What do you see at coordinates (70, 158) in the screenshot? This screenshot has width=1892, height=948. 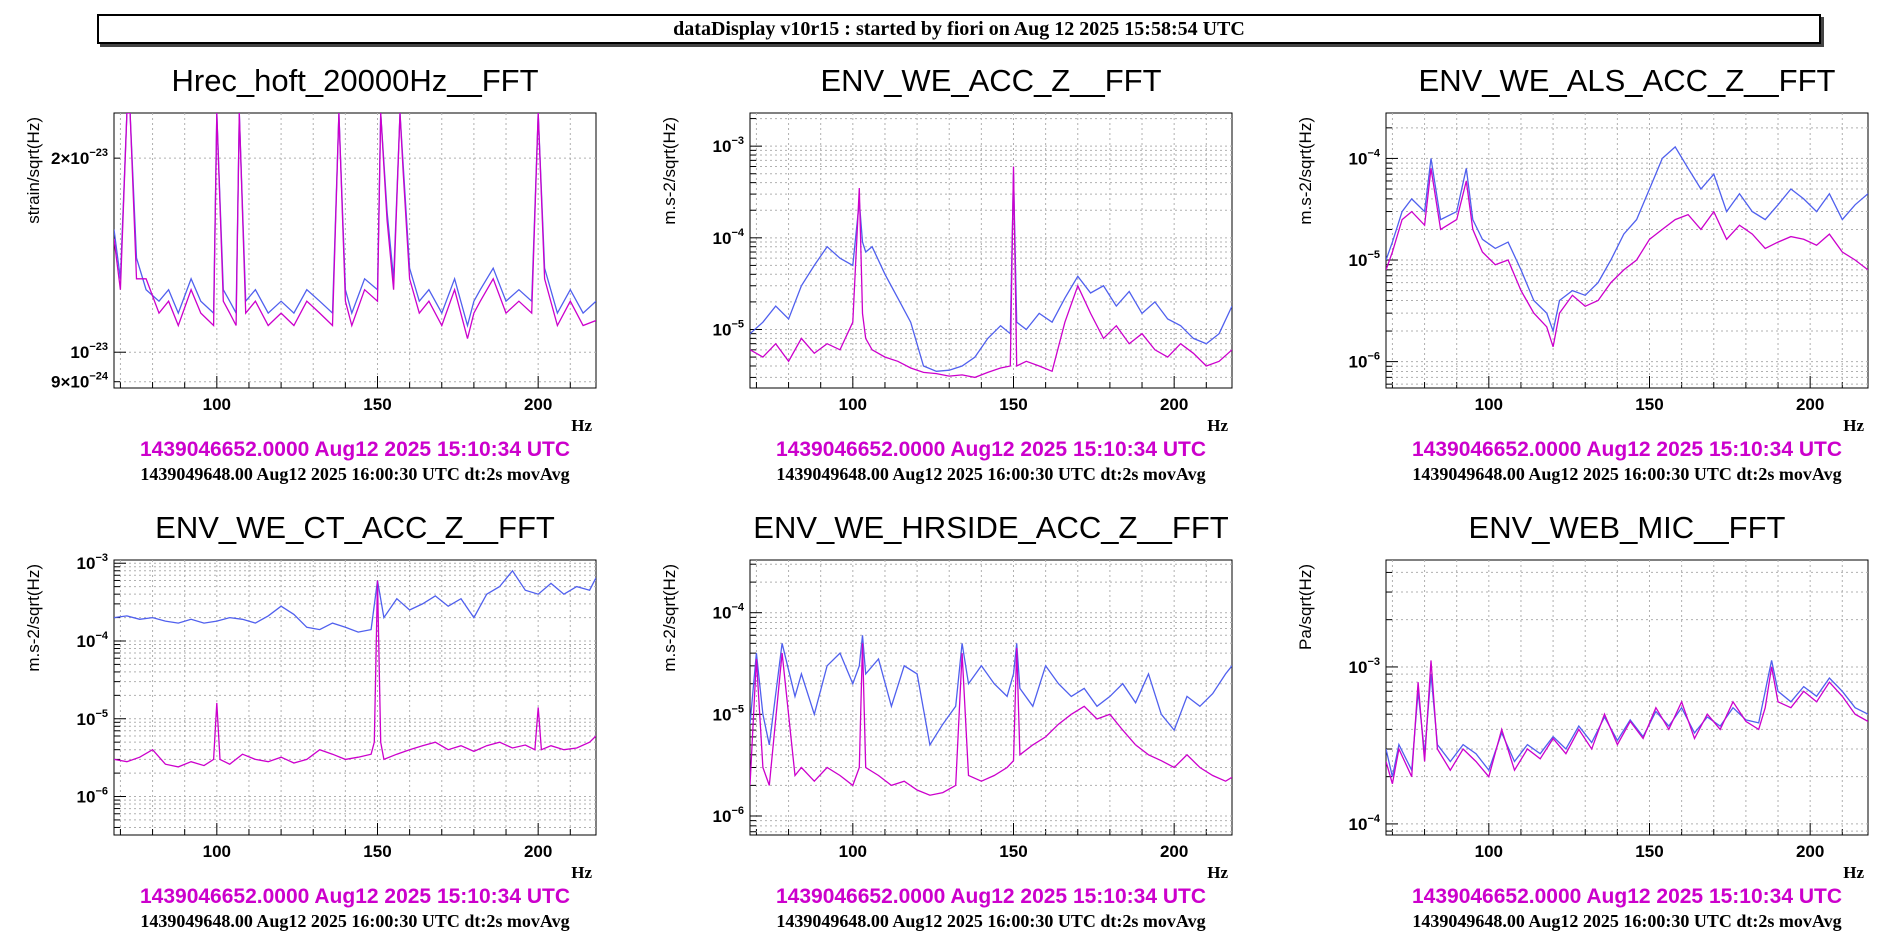 I see `y-tick-mantissa: 2×10` at bounding box center [70, 158].